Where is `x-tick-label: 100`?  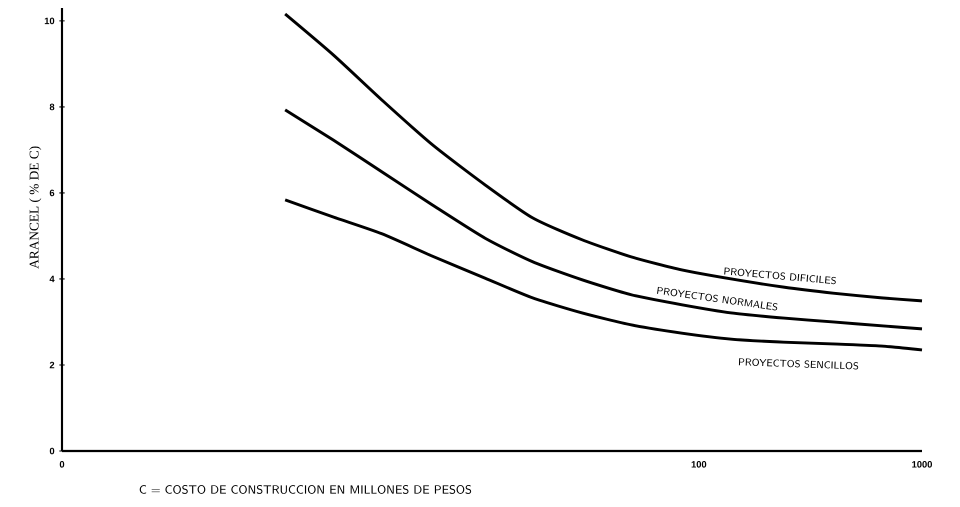
x-tick-label: 100 is located at coordinates (699, 464).